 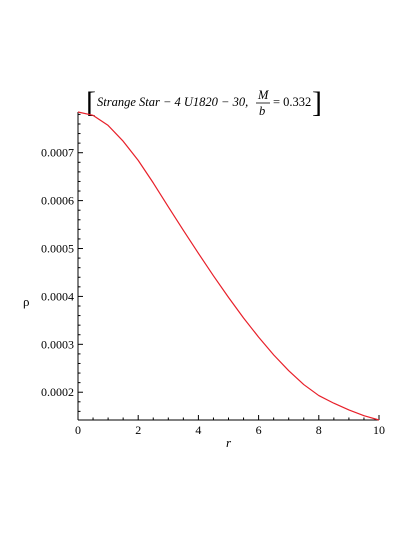 What do you see at coordinates (57, 153) in the screenshot?
I see `y-tick-label: 0.0007` at bounding box center [57, 153].